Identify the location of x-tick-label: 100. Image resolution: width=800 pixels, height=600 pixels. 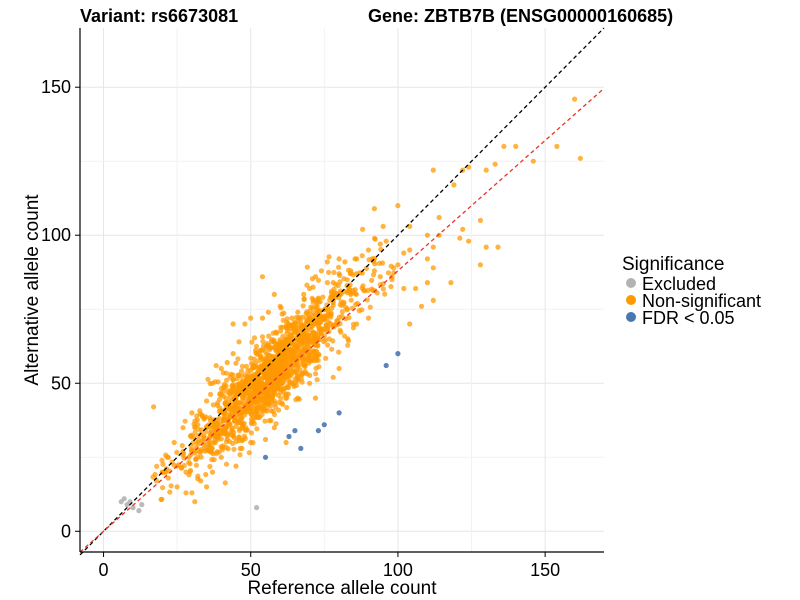
(398, 570).